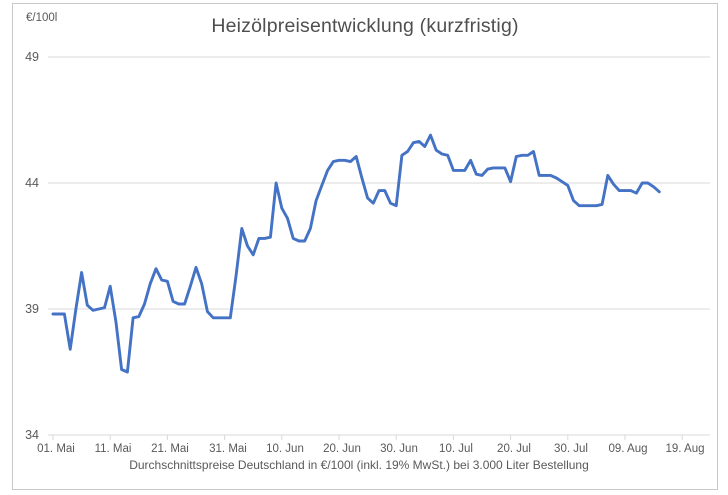 This screenshot has height=495, width=728. What do you see at coordinates (456, 449) in the screenshot?
I see `x-axis-tick-label-10-jul: 10. Jul` at bounding box center [456, 449].